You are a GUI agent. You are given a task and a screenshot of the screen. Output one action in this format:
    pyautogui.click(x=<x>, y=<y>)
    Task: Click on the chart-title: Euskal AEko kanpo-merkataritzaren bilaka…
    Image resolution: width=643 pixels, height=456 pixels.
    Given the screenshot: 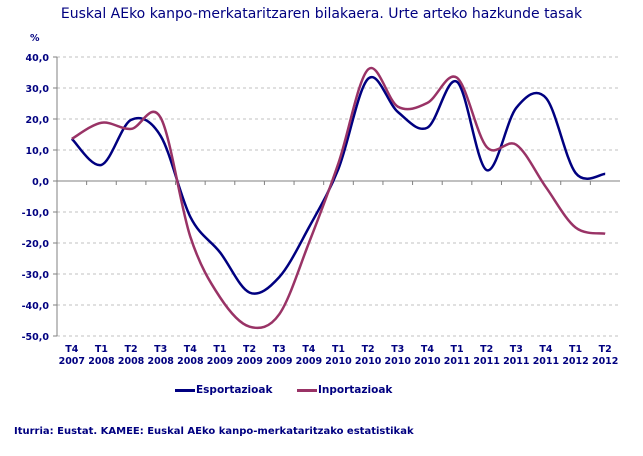 What is the action you would take?
    pyautogui.click(x=321, y=14)
    